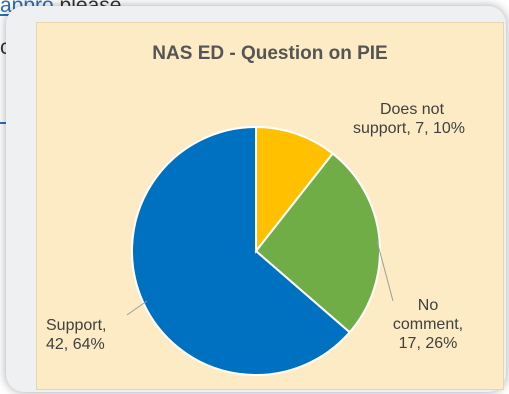  I want to click on pie-slice-does-not-support, so click(295, 189).